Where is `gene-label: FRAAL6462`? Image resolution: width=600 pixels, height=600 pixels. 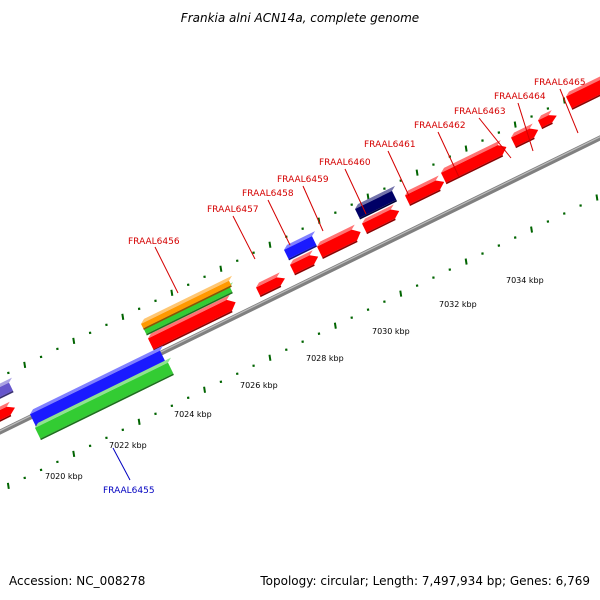
gene-label: FRAAL6462 is located at coordinates (440, 126).